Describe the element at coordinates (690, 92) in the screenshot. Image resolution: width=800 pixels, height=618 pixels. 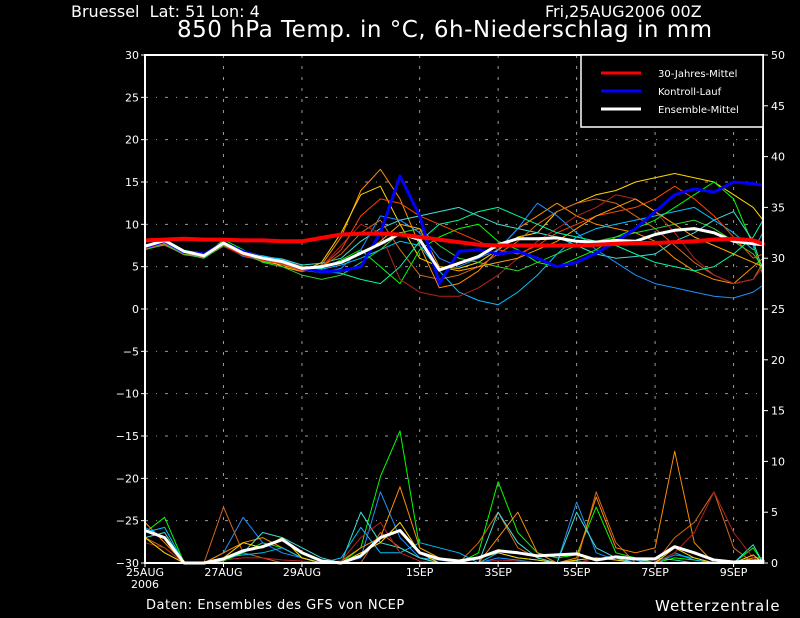
I see `legend-label: Kontroll-Lauf` at that location.